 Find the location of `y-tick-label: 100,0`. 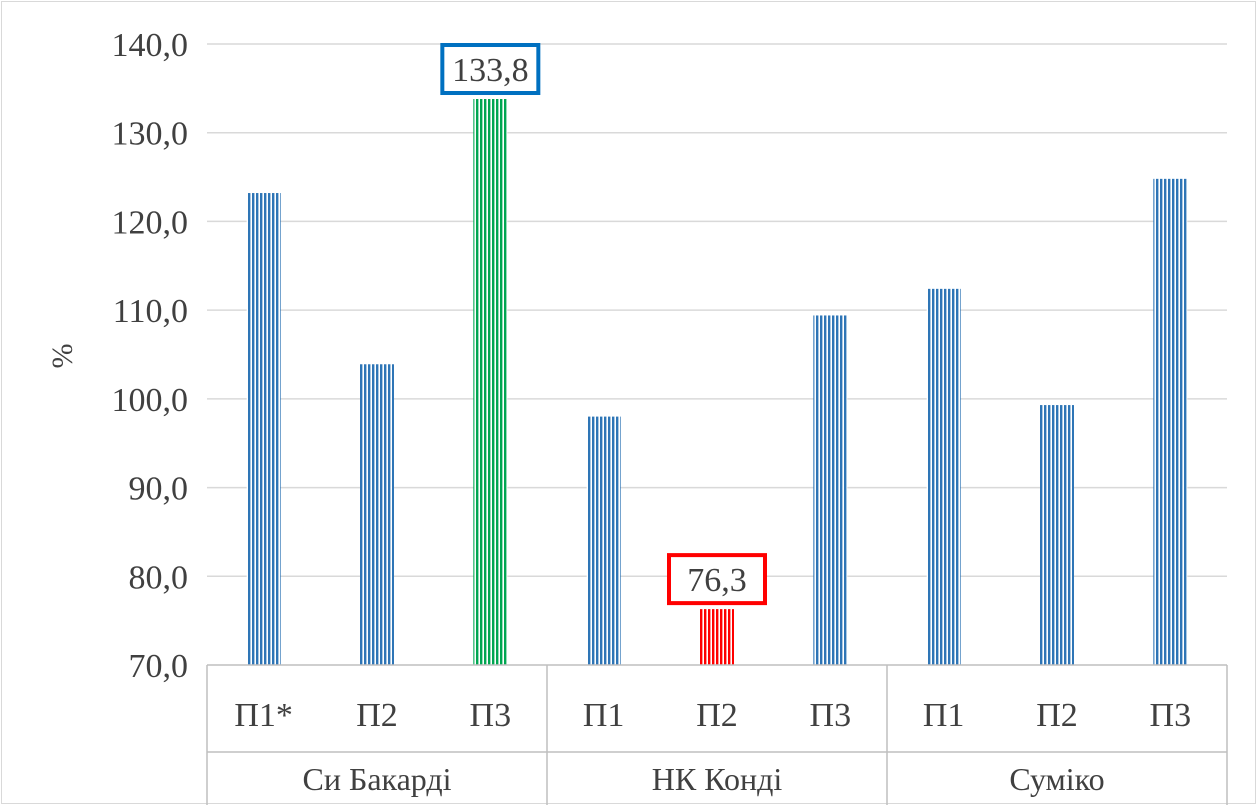

y-tick-label: 100,0 is located at coordinates (150, 400).